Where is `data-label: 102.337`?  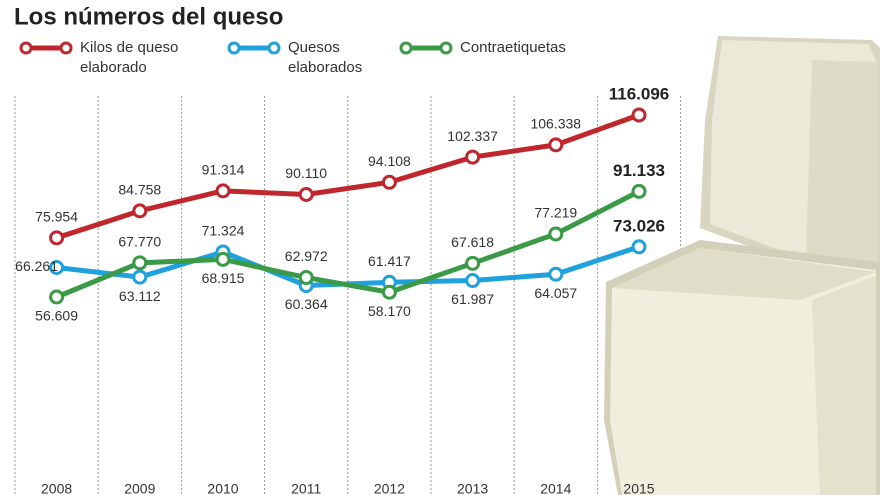 data-label: 102.337 is located at coordinates (472, 136).